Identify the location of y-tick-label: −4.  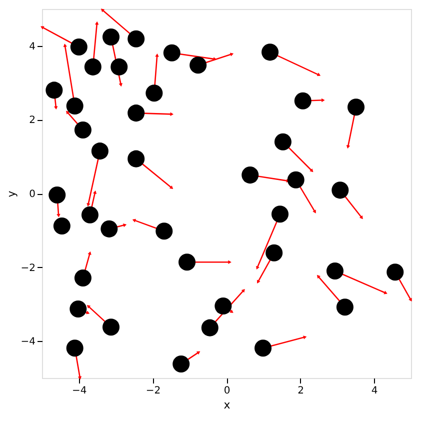
(28, 342).